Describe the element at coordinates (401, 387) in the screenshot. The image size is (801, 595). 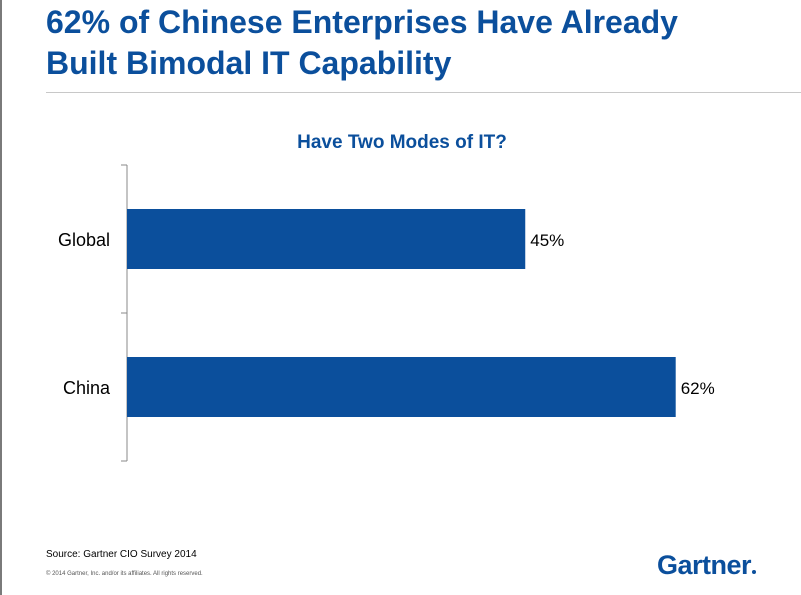
I see `bar-china` at that location.